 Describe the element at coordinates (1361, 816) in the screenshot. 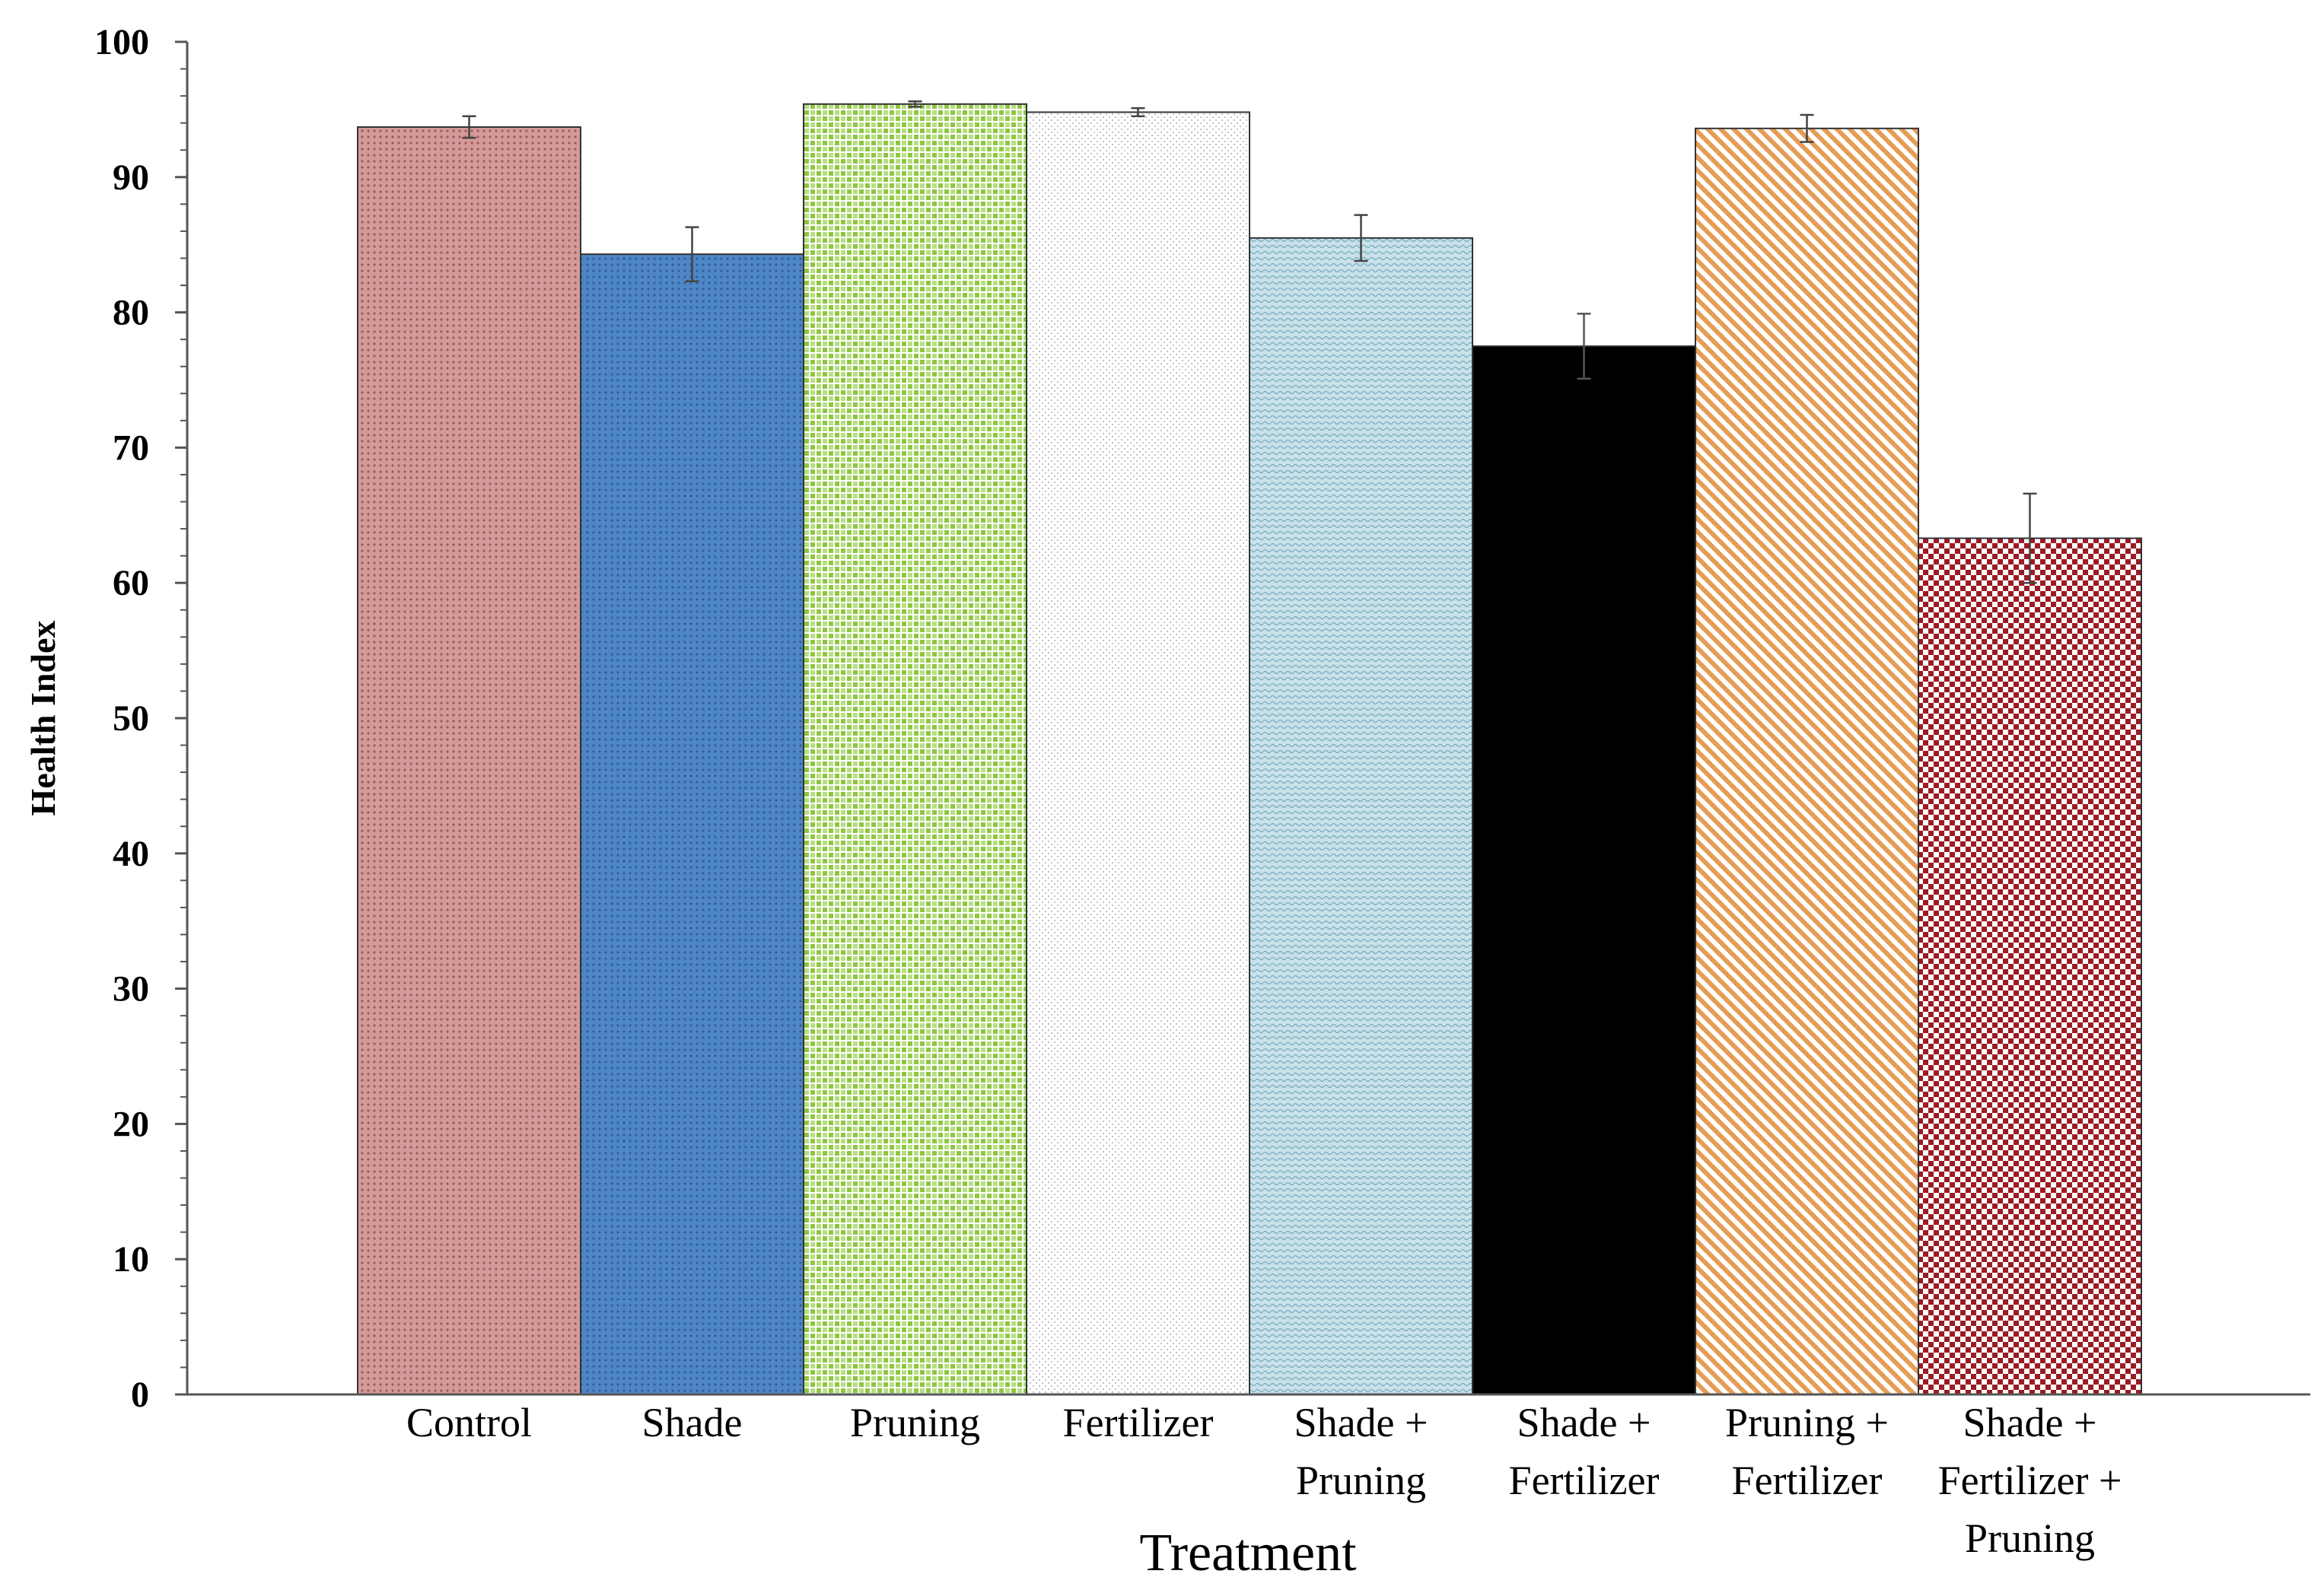

I see `bar-shade-pruning` at that location.